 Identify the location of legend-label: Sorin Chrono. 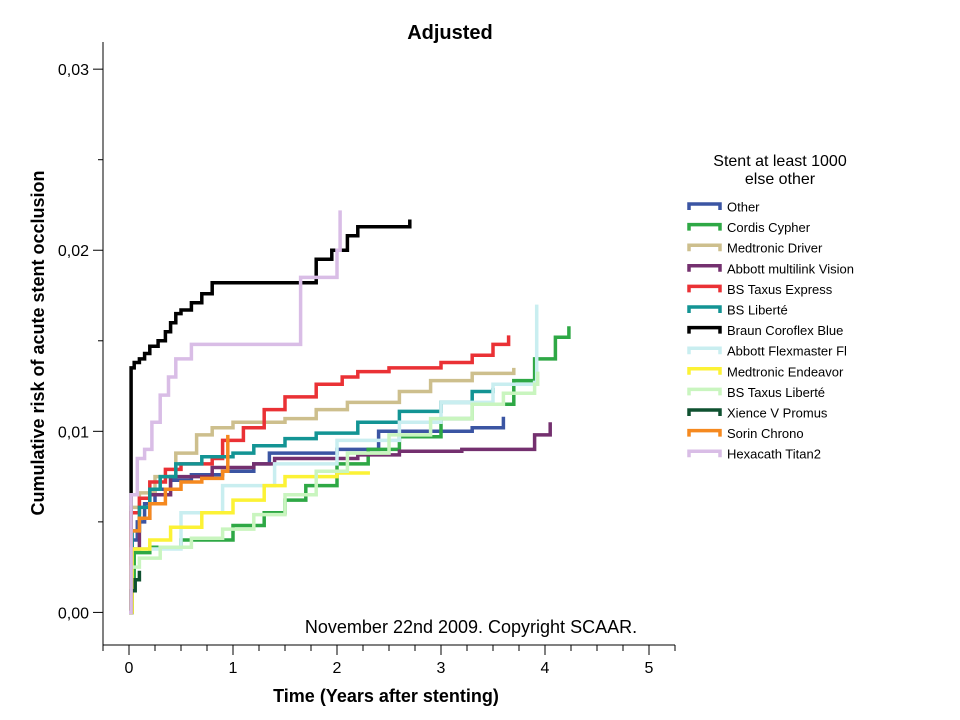
(765, 433).